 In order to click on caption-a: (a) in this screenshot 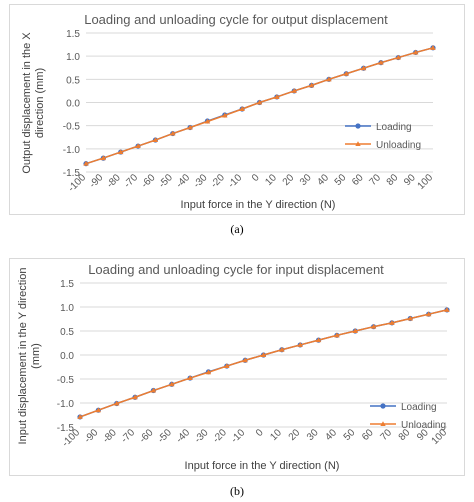, I will do `click(237, 229)`.